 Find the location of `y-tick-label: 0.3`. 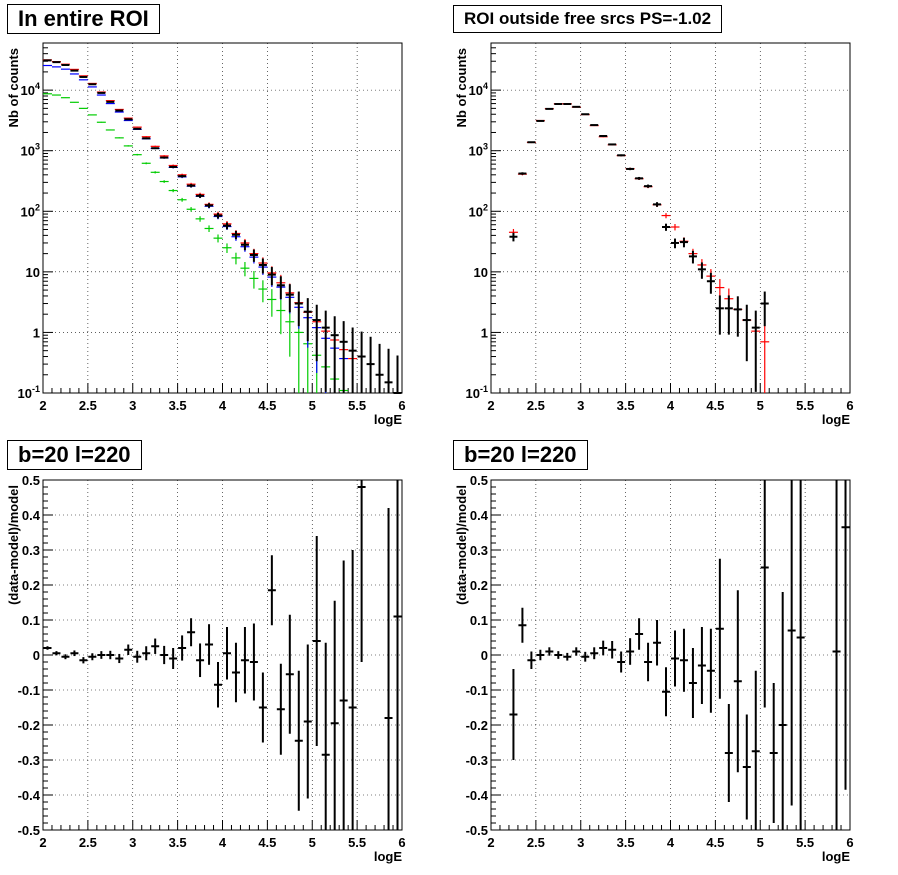

y-tick-label: 0.3 is located at coordinates (31, 550).